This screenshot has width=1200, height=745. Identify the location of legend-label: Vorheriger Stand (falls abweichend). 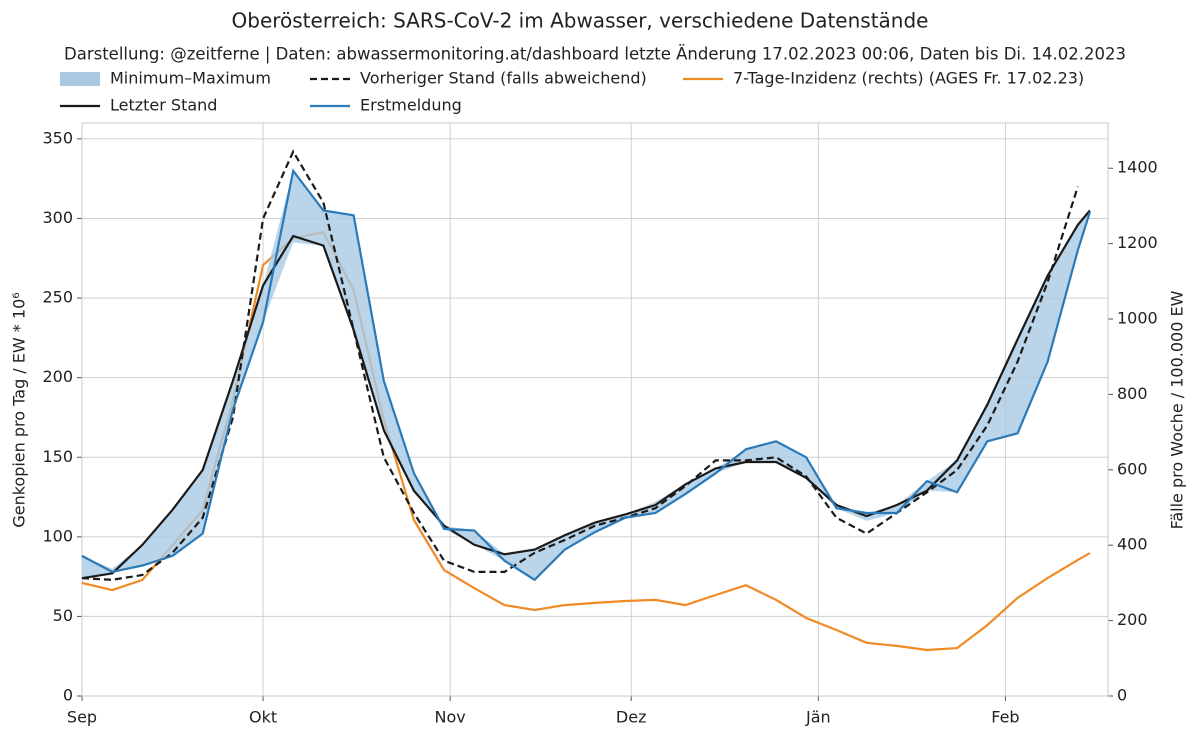
(503, 78).